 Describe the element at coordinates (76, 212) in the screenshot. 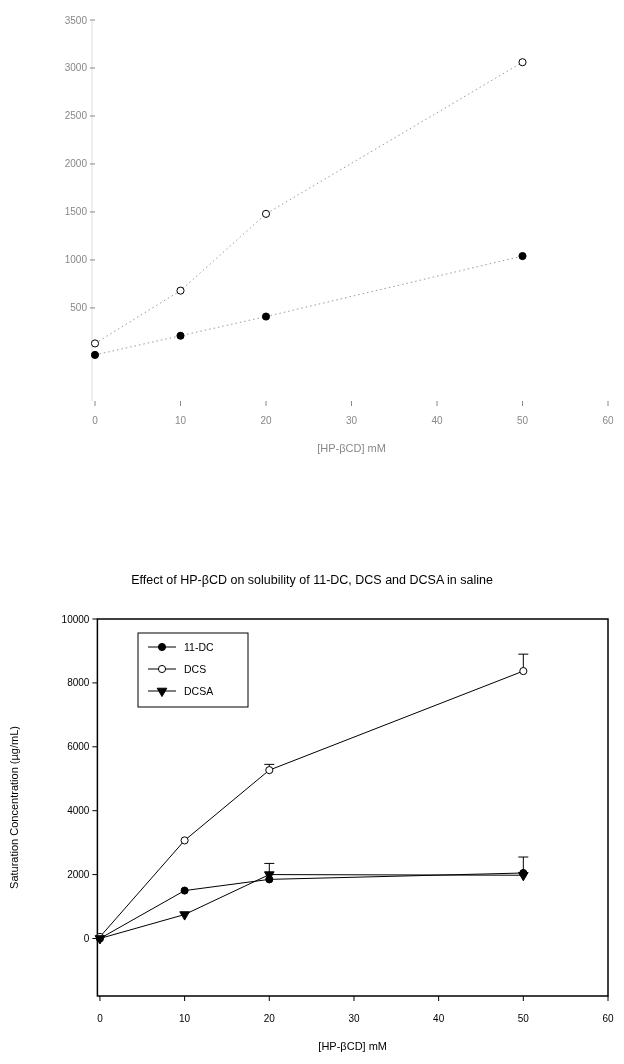

I see `y-tick-label: 1500` at that location.